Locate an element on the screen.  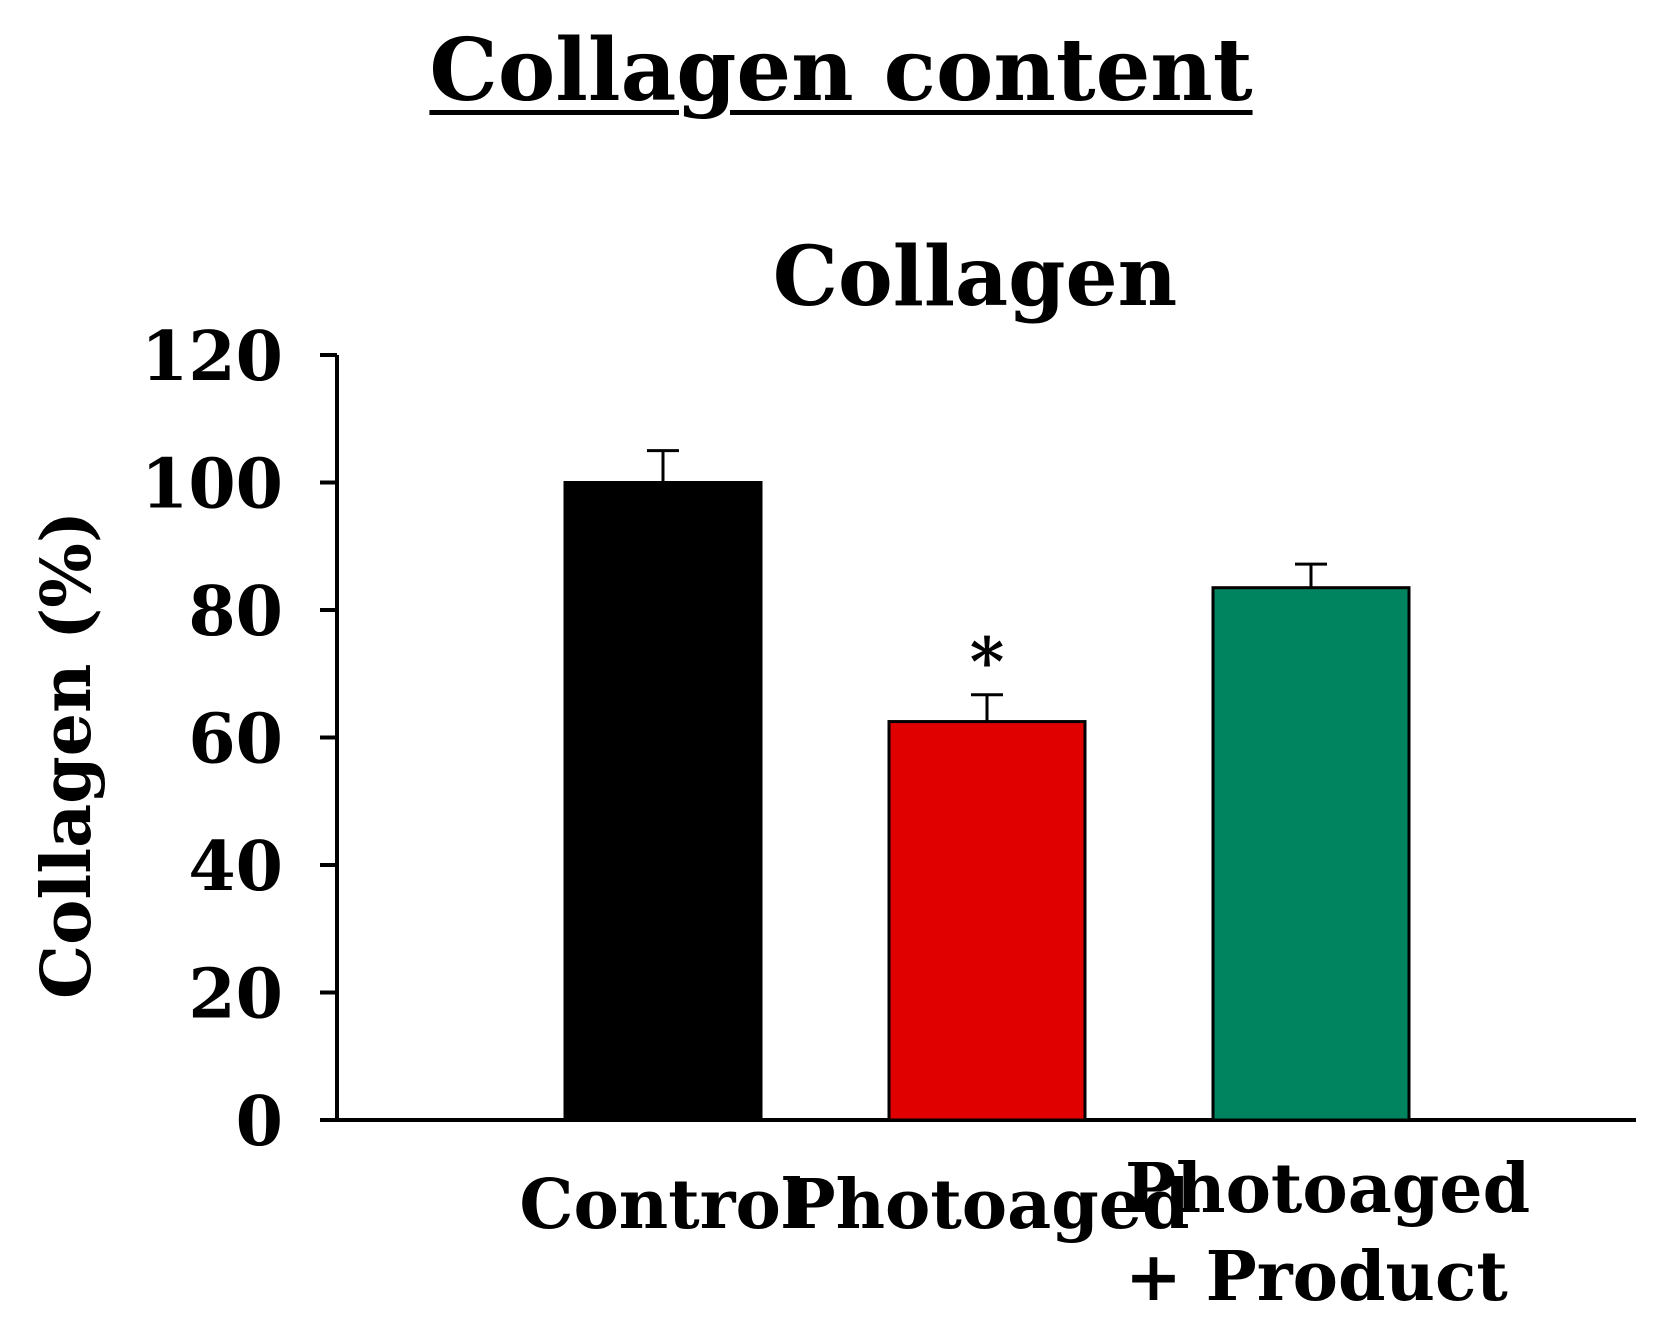
y-ticks: 0 20 40 60 80 100 120 is located at coordinates (239, 739).